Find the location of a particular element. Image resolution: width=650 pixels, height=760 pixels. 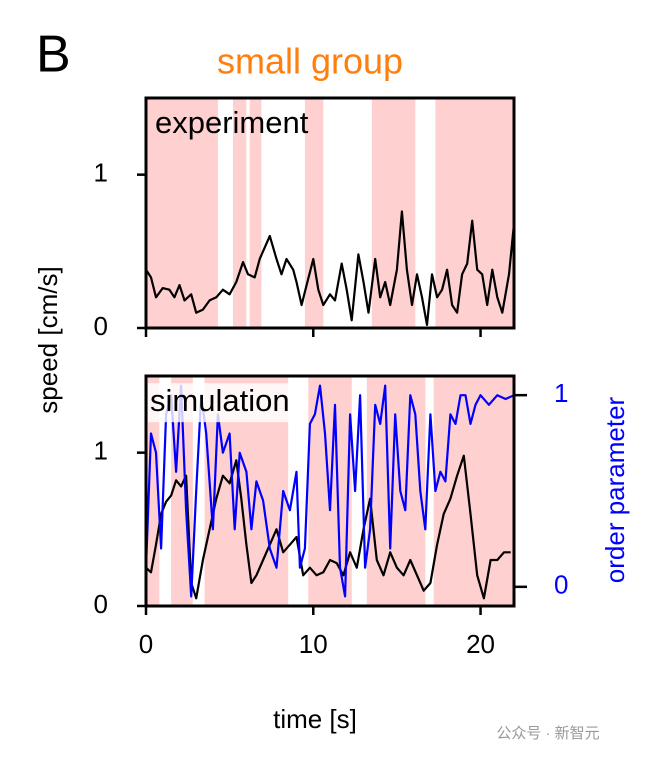

y2-tick-label: 0 is located at coordinates (561, 585).